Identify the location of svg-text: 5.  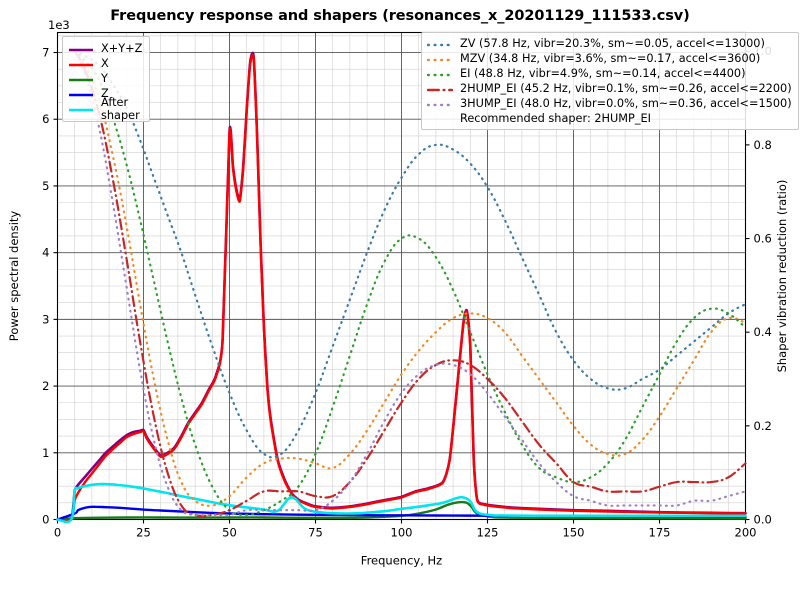
(45, 186).